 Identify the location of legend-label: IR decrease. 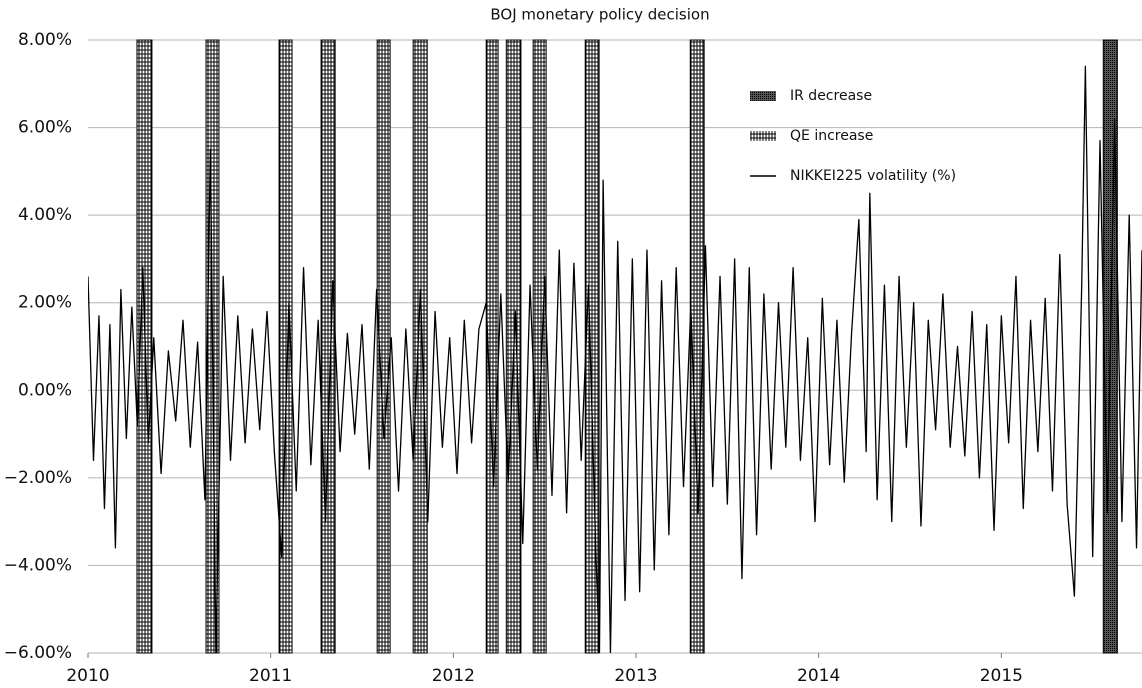
(831, 96).